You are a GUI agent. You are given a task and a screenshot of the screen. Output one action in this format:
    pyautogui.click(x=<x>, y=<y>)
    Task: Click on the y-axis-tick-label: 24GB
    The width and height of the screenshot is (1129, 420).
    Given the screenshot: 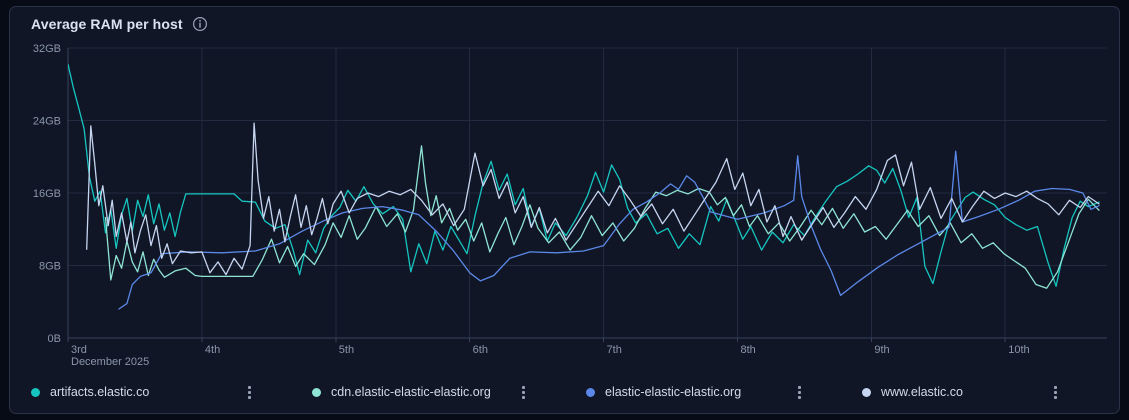 What is the action you would take?
    pyautogui.click(x=47, y=122)
    